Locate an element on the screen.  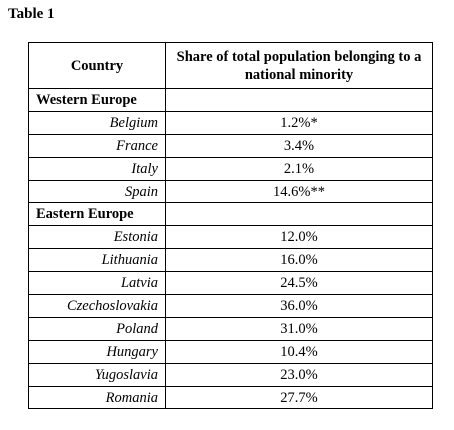
value-cell: 23.0% is located at coordinates (299, 374).